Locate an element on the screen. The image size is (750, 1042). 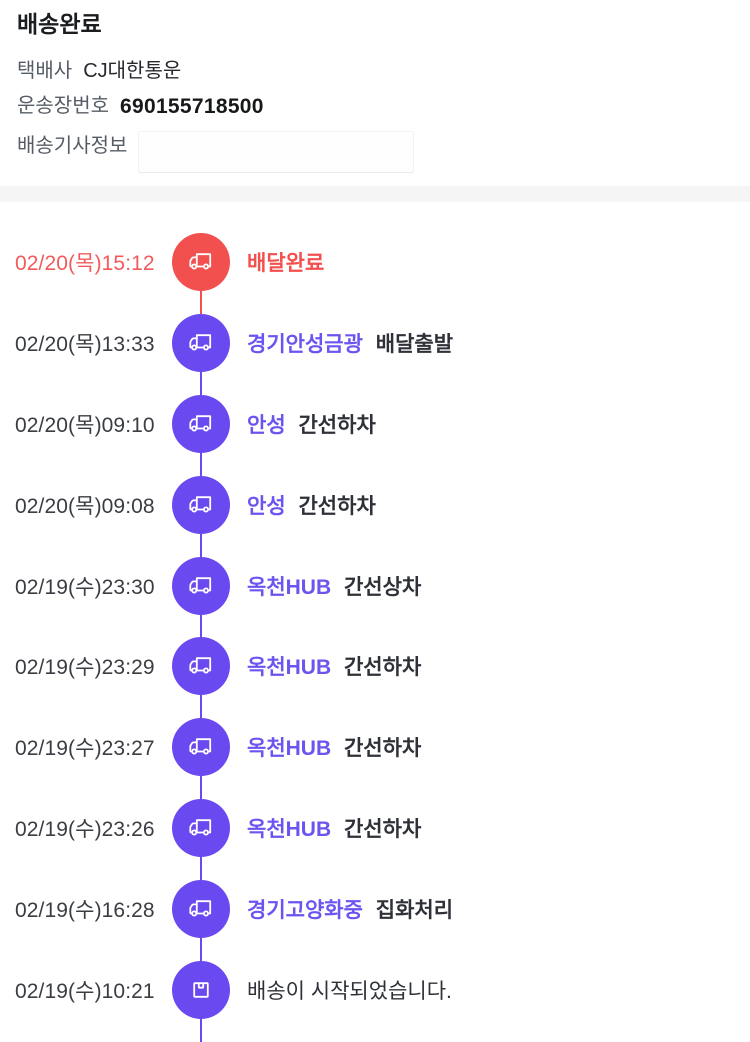
shipment-info: 택배사 CJ대한통운 운송장번호 690155718500 배송기사정보 is located at coordinates (375, 117).